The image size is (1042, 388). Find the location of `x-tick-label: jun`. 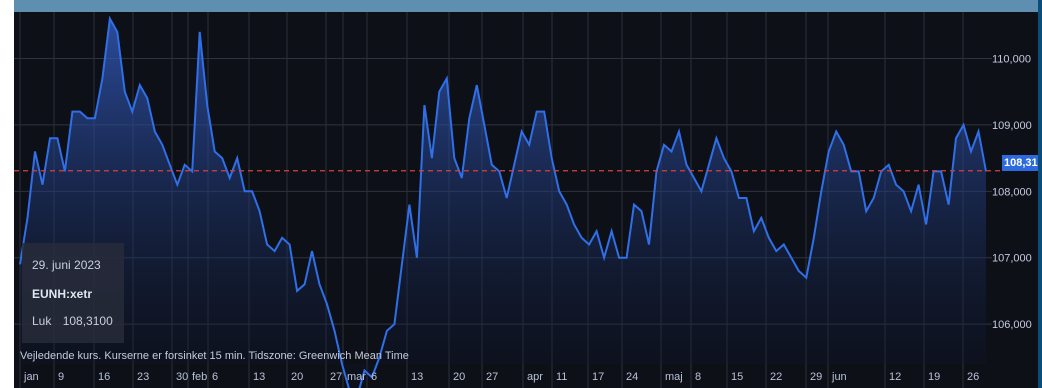

x-tick-label: jun is located at coordinates (839, 377).